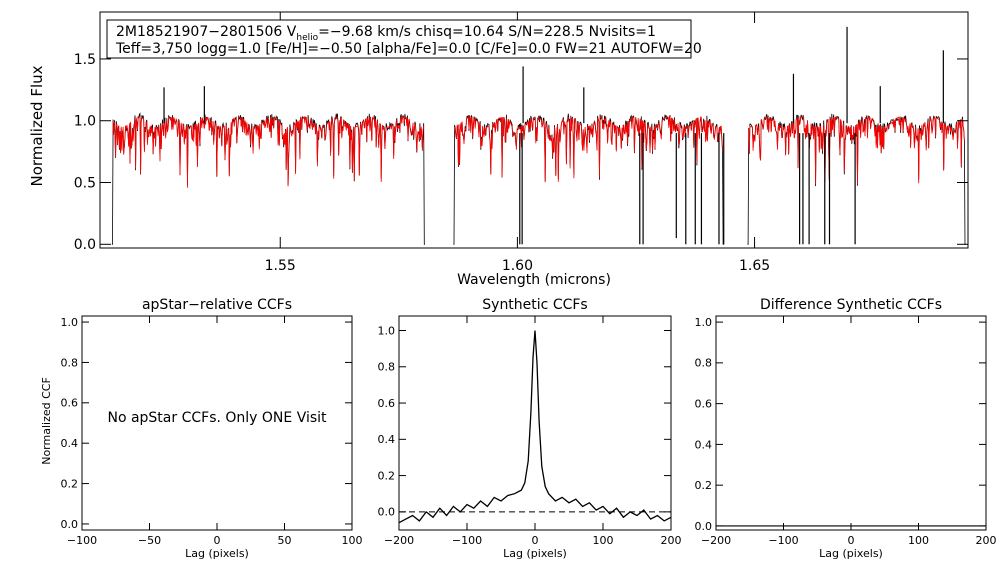 The image size is (1008, 576). Describe the element at coordinates (704, 363) in the screenshot. I see `difference-y-tick-label: 0.8` at that location.